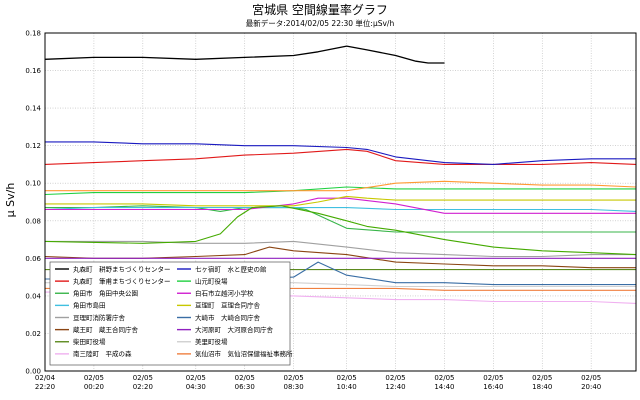 The image size is (640, 400). What do you see at coordinates (231, 268) in the screenshot?
I see `legend-label: 七ヶ宿町 水と歴史の館` at bounding box center [231, 268].